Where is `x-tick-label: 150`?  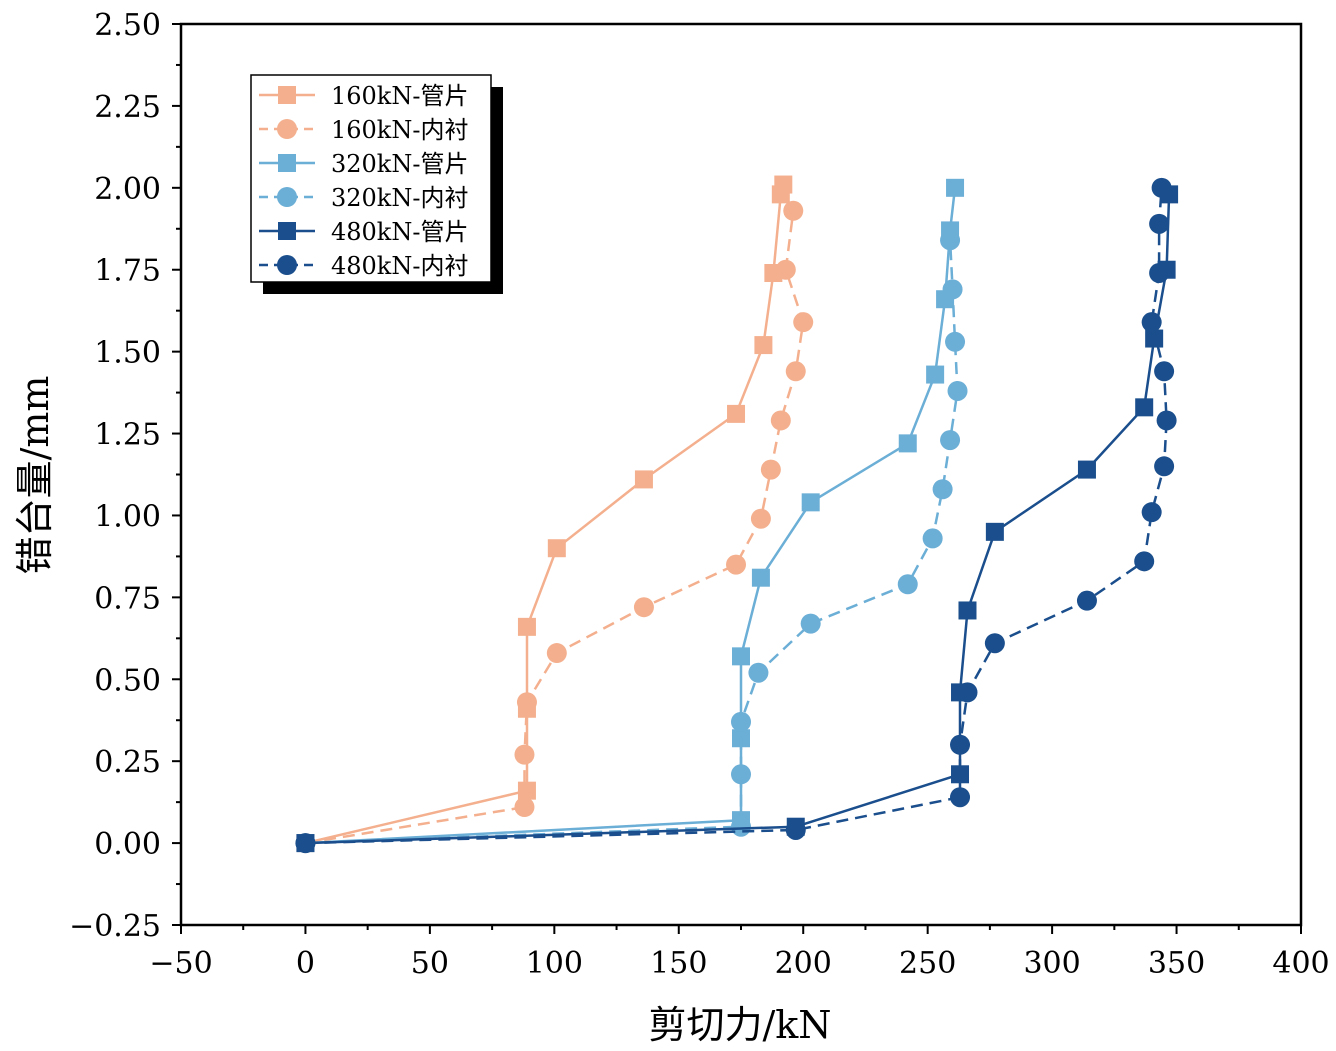
x-tick-label: 150 is located at coordinates (678, 963).